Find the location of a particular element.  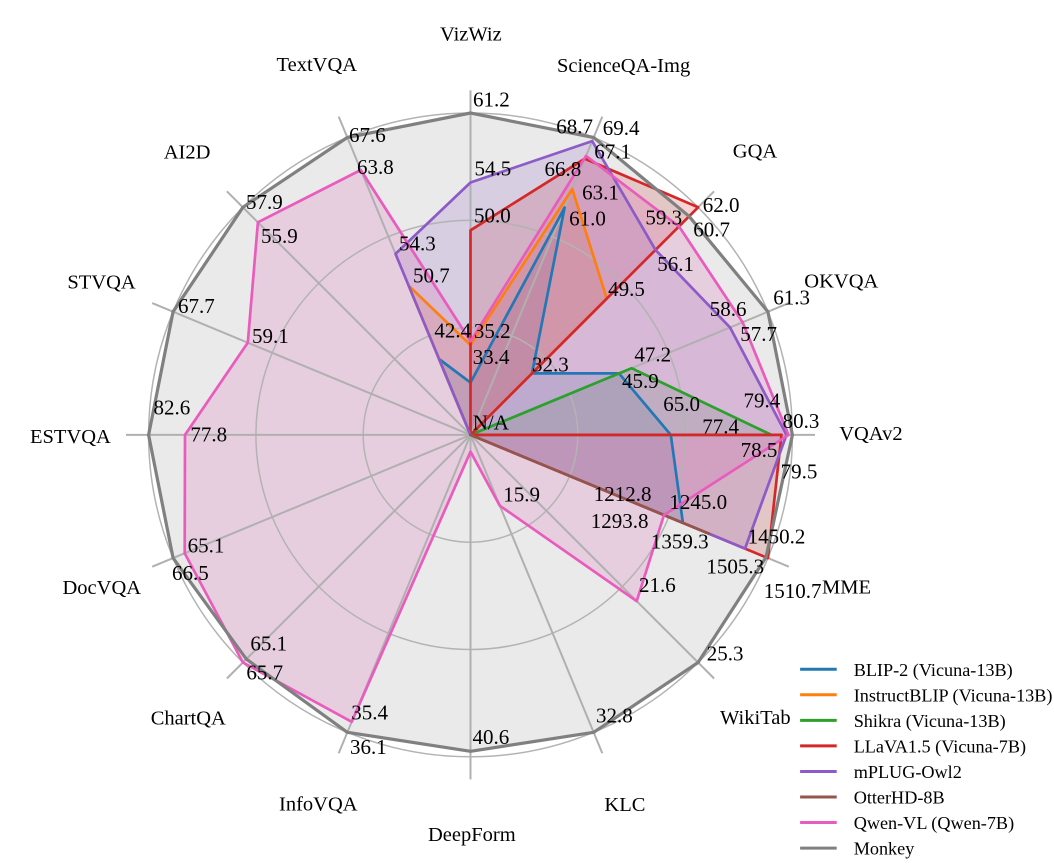

svg-text: 1450.2 is located at coordinates (777, 536).